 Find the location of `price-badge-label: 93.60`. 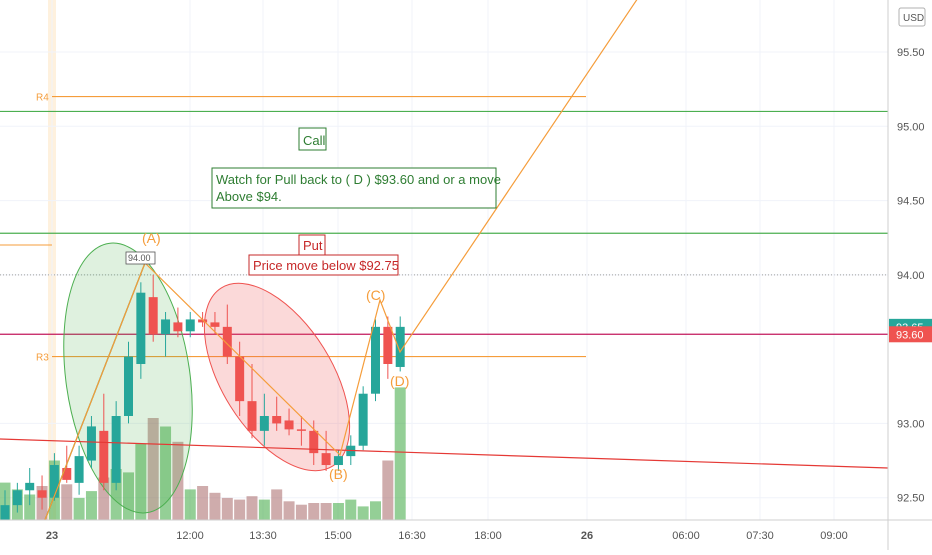

price-badge-label: 93.60 is located at coordinates (910, 335).